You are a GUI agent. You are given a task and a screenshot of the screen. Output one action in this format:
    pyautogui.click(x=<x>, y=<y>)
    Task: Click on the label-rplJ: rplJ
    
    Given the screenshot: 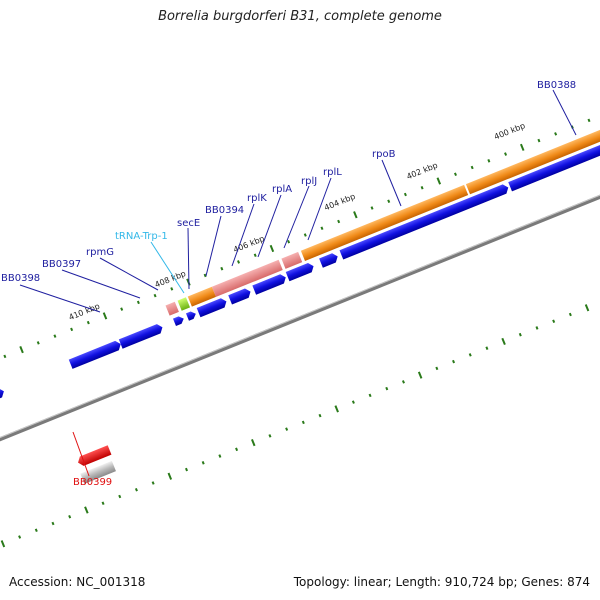 What is the action you would take?
    pyautogui.click(x=309, y=181)
    